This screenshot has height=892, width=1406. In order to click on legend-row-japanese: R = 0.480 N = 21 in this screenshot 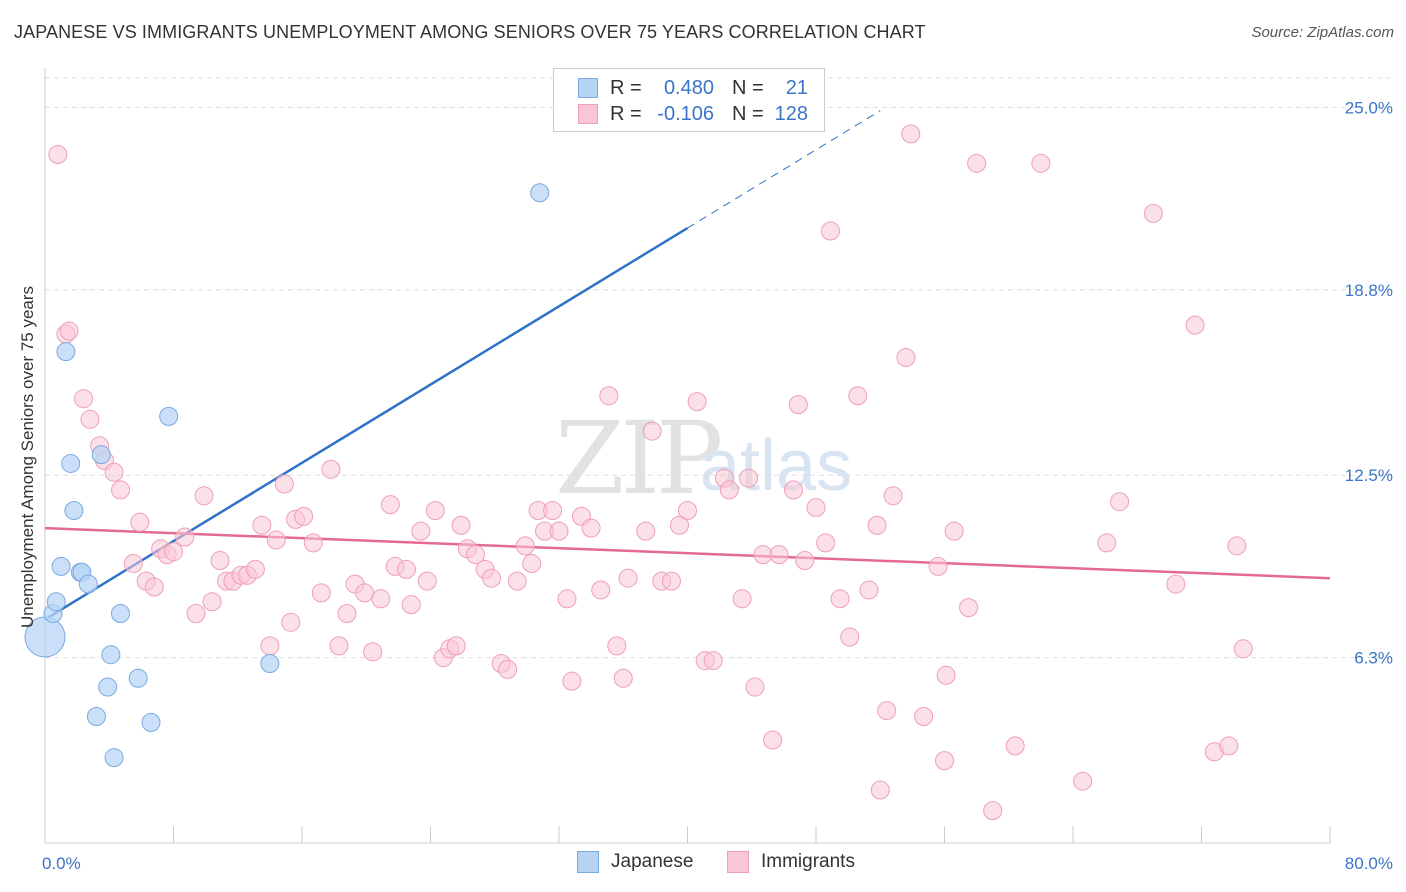, I will do `click(693, 88)`.